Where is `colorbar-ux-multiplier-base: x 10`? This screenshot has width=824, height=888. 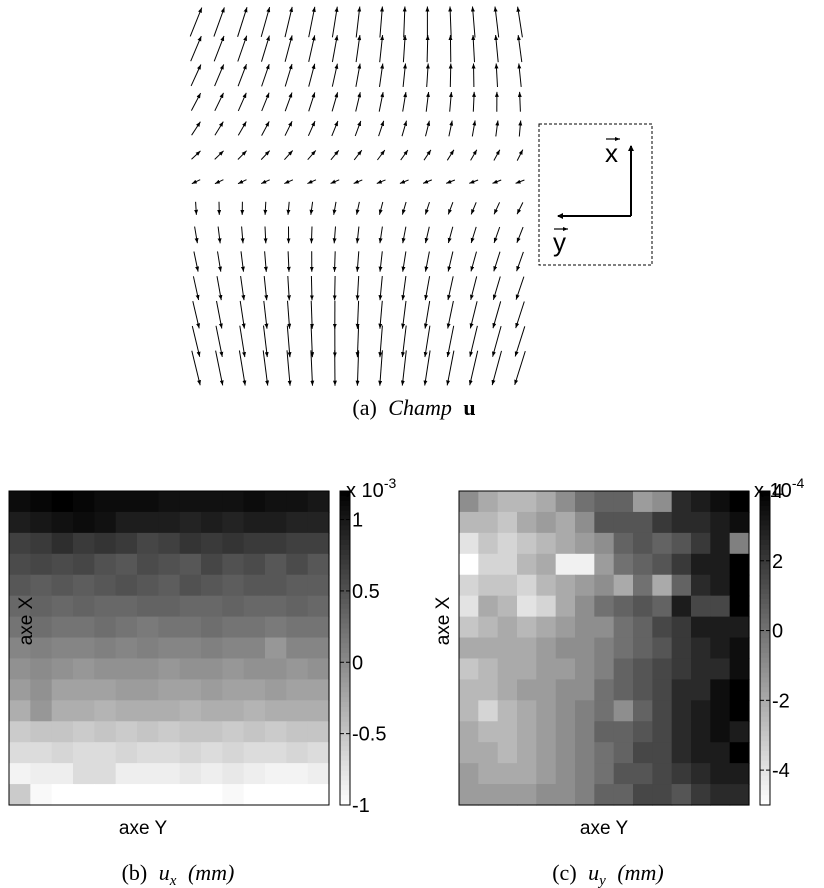
colorbar-ux-multiplier-base: x 10 is located at coordinates (365, 491).